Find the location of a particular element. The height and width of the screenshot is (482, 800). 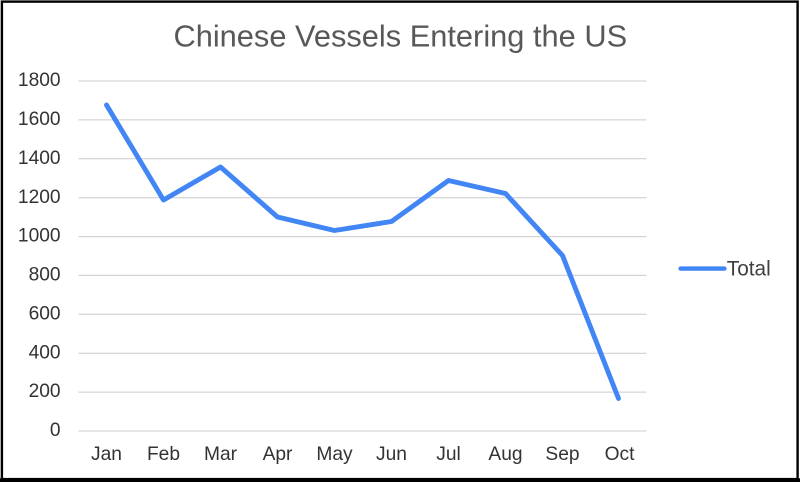

svg-text: 1600 is located at coordinates (39, 119).